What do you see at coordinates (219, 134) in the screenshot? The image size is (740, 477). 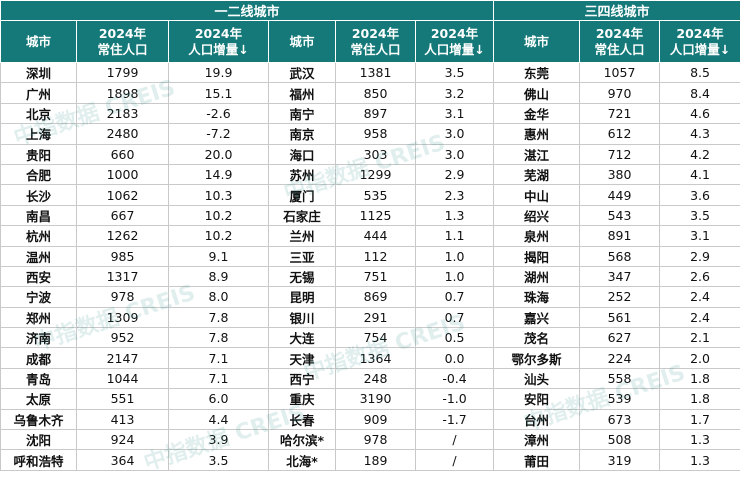 I see `value-cell: -7.2` at bounding box center [219, 134].